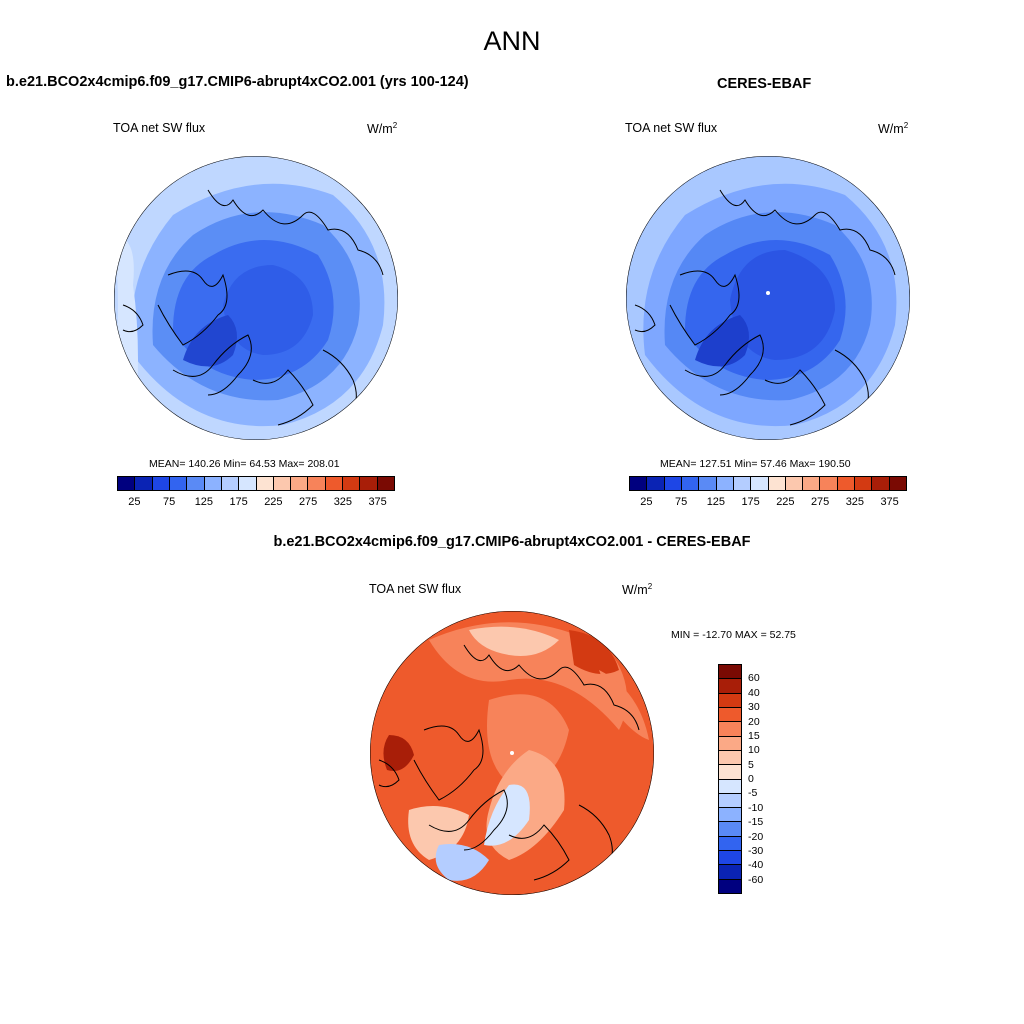 The image size is (1024, 1024). I want to click on panel1-colorbar-ticks: 25 75 125 175 225 275 325 375, so click(256, 503).